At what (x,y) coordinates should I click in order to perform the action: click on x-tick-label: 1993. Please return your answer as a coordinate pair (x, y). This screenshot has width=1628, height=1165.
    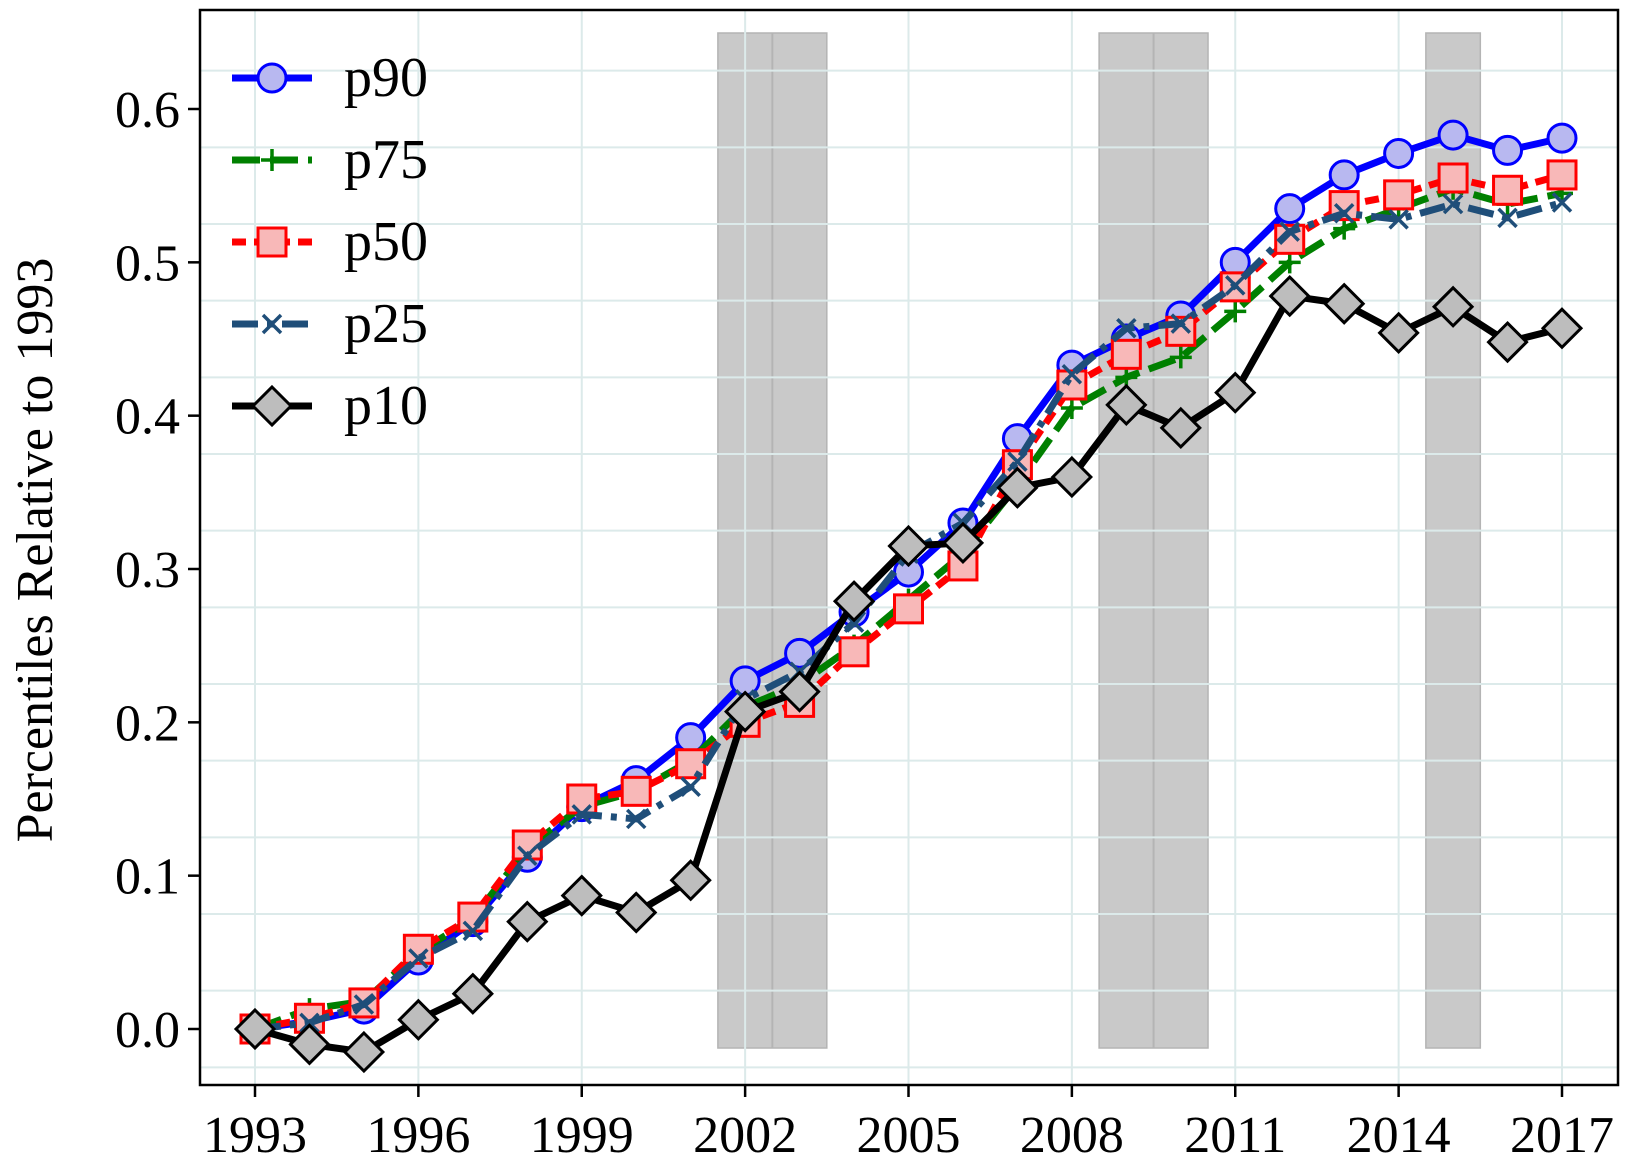
    Looking at the image, I should click on (255, 1135).